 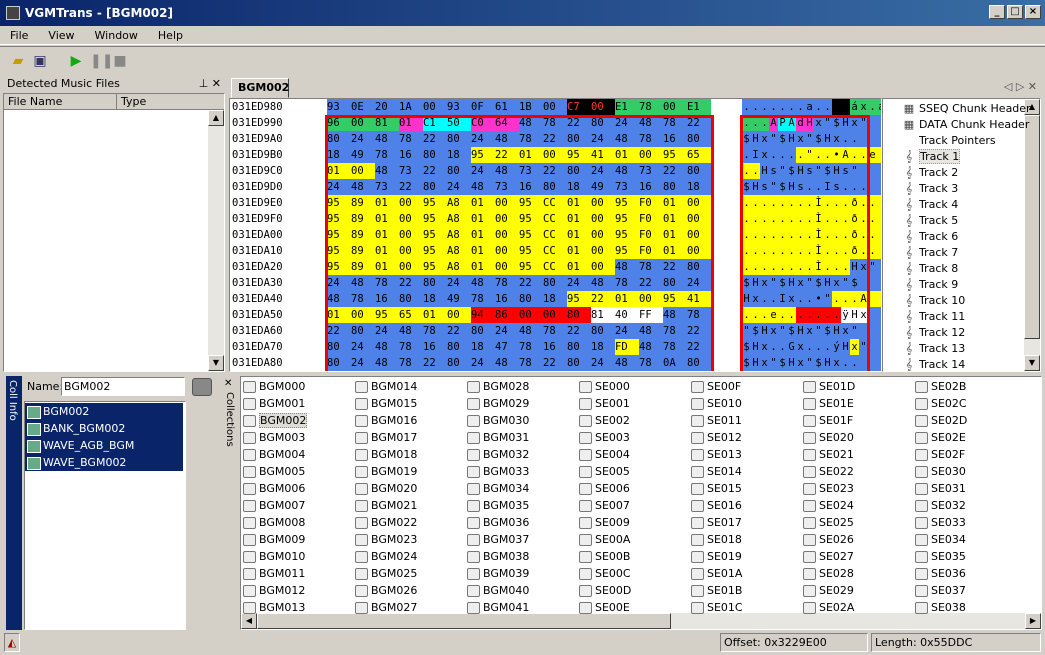 I want to click on collection-item: SE015, so click(x=716, y=488).